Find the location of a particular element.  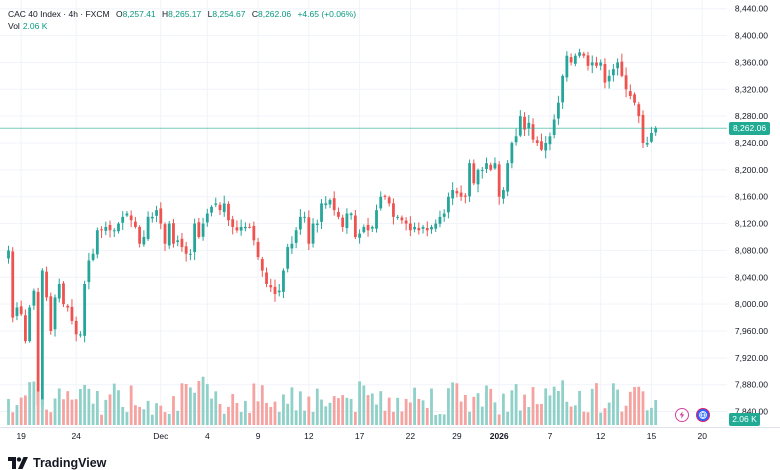

legend-volume-label: Vol is located at coordinates (14, 26).